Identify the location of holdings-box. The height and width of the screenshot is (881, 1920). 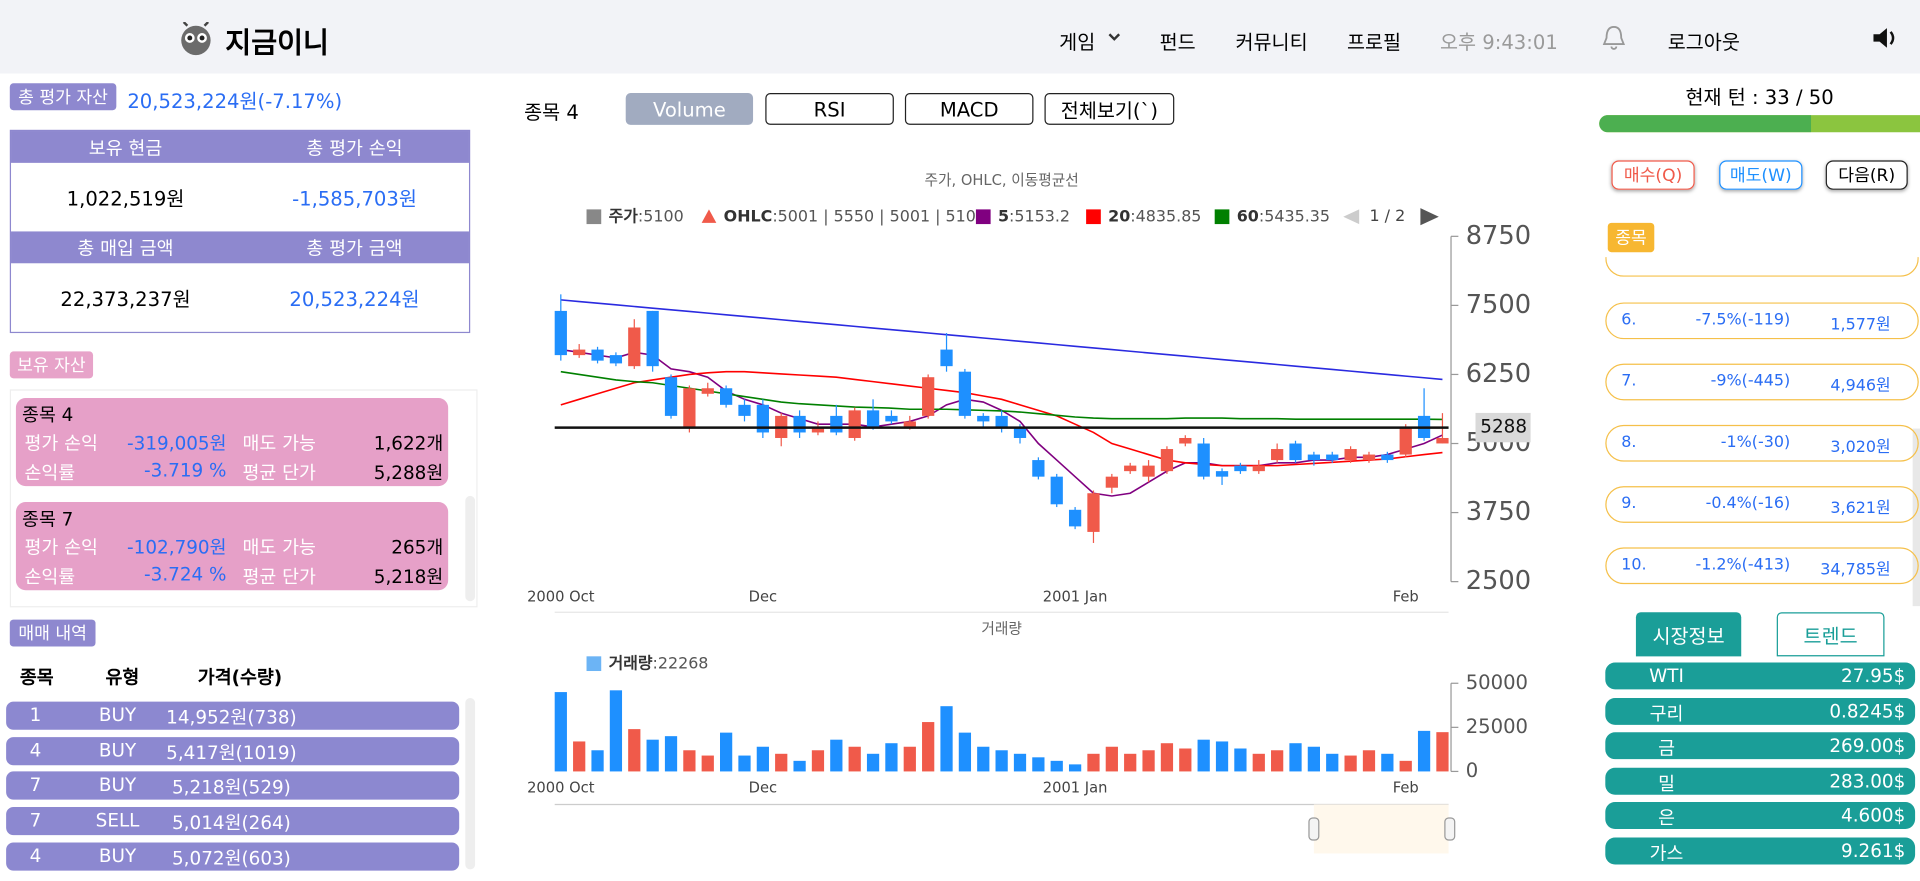
(243, 498).